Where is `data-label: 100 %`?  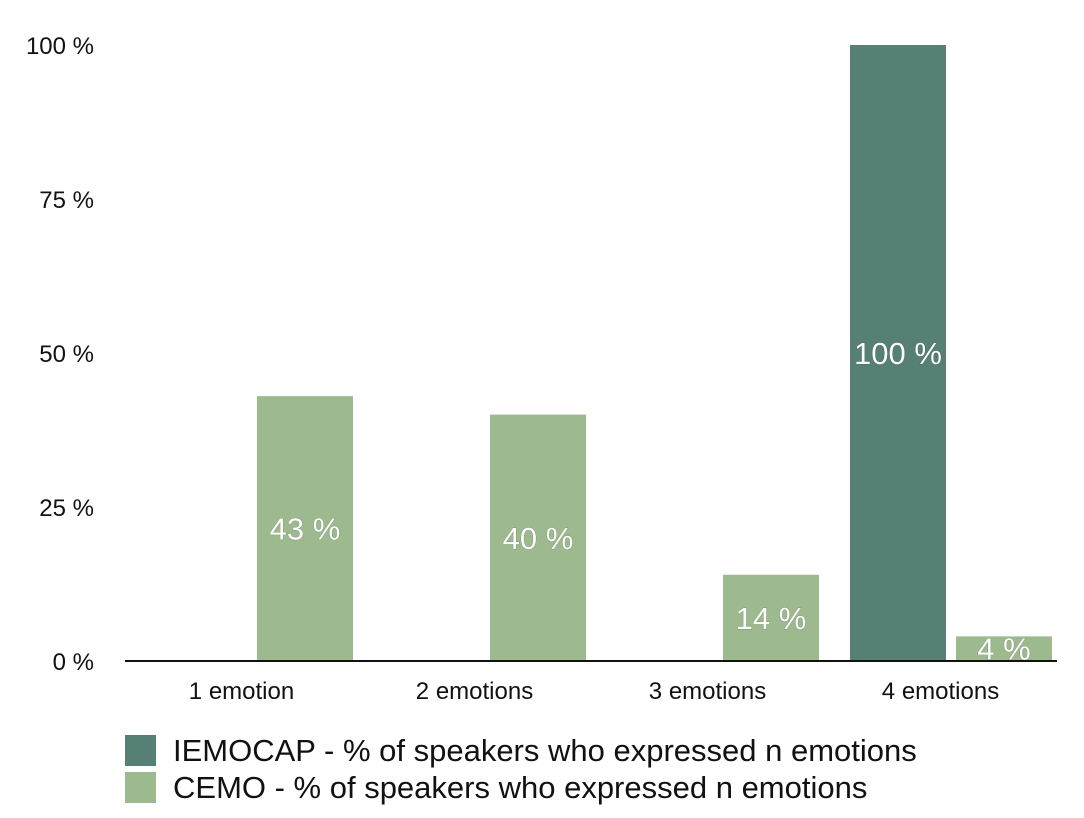
data-label: 100 % is located at coordinates (898, 353).